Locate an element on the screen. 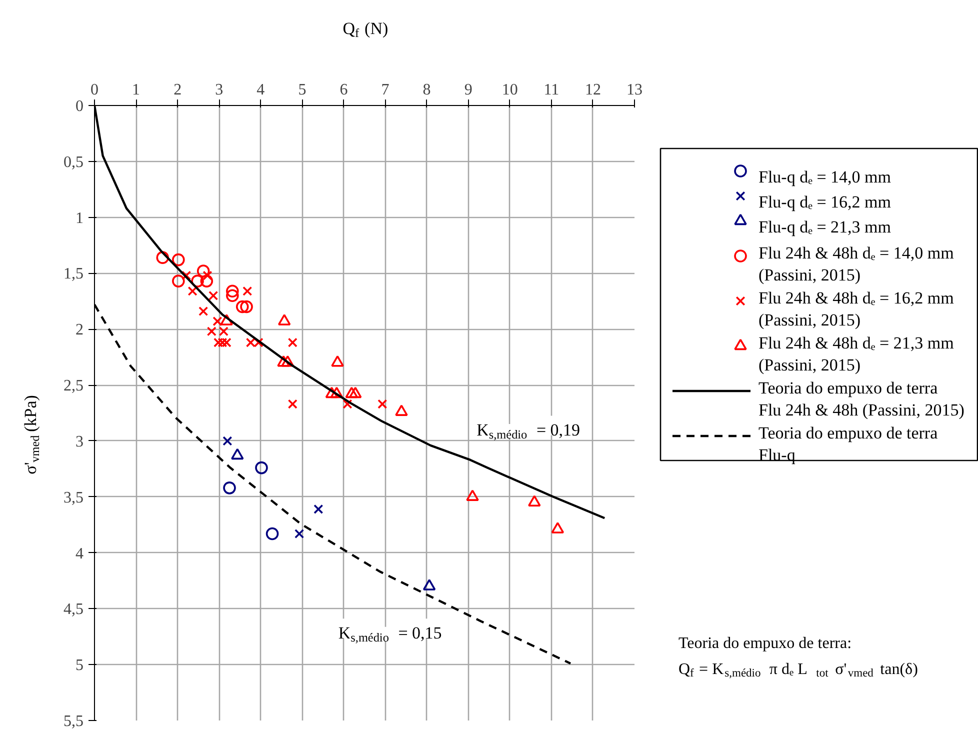 This screenshot has width=978, height=733. y-tick-label: 2 is located at coordinates (80, 330).